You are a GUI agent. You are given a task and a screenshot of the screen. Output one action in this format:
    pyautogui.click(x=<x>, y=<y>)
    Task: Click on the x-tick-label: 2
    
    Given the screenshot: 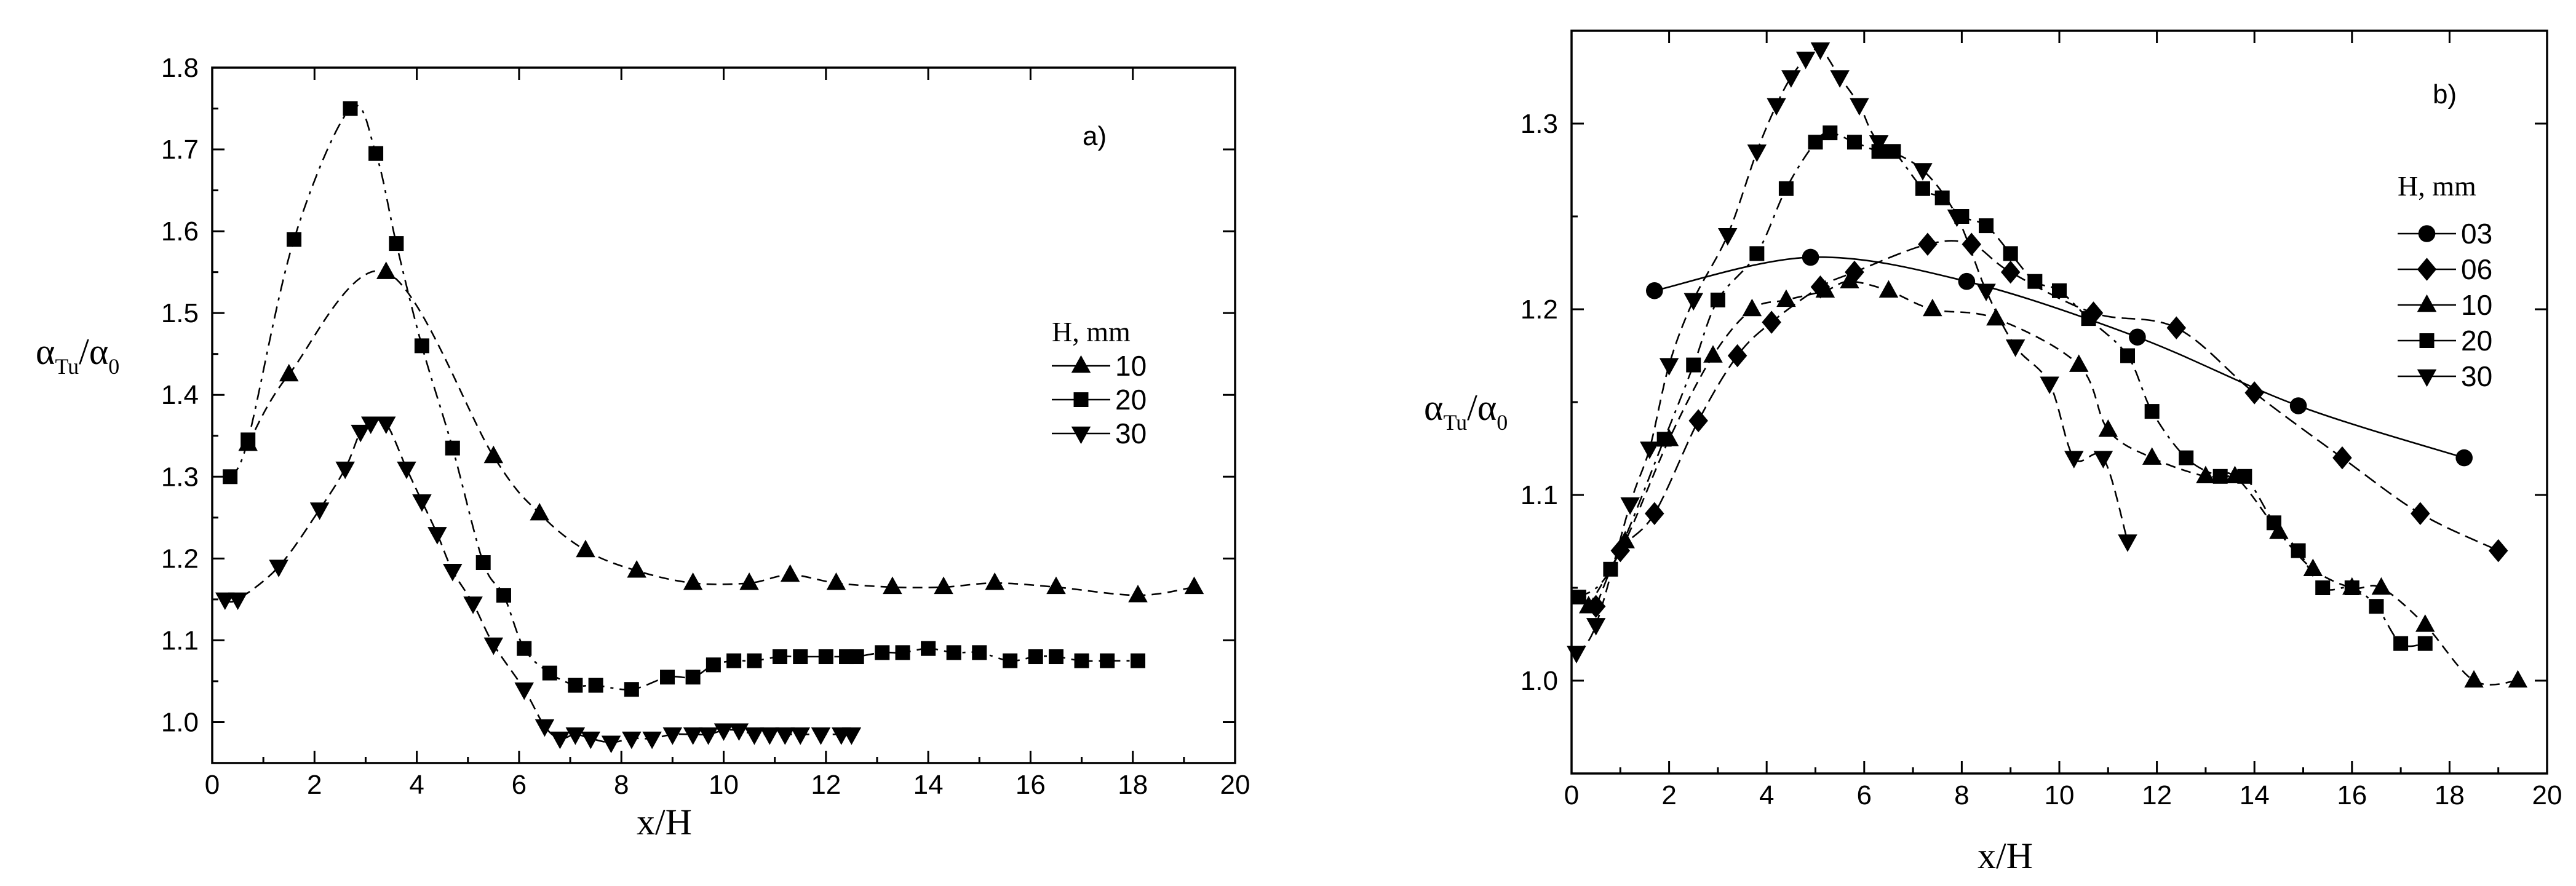 What is the action you would take?
    pyautogui.click(x=314, y=785)
    